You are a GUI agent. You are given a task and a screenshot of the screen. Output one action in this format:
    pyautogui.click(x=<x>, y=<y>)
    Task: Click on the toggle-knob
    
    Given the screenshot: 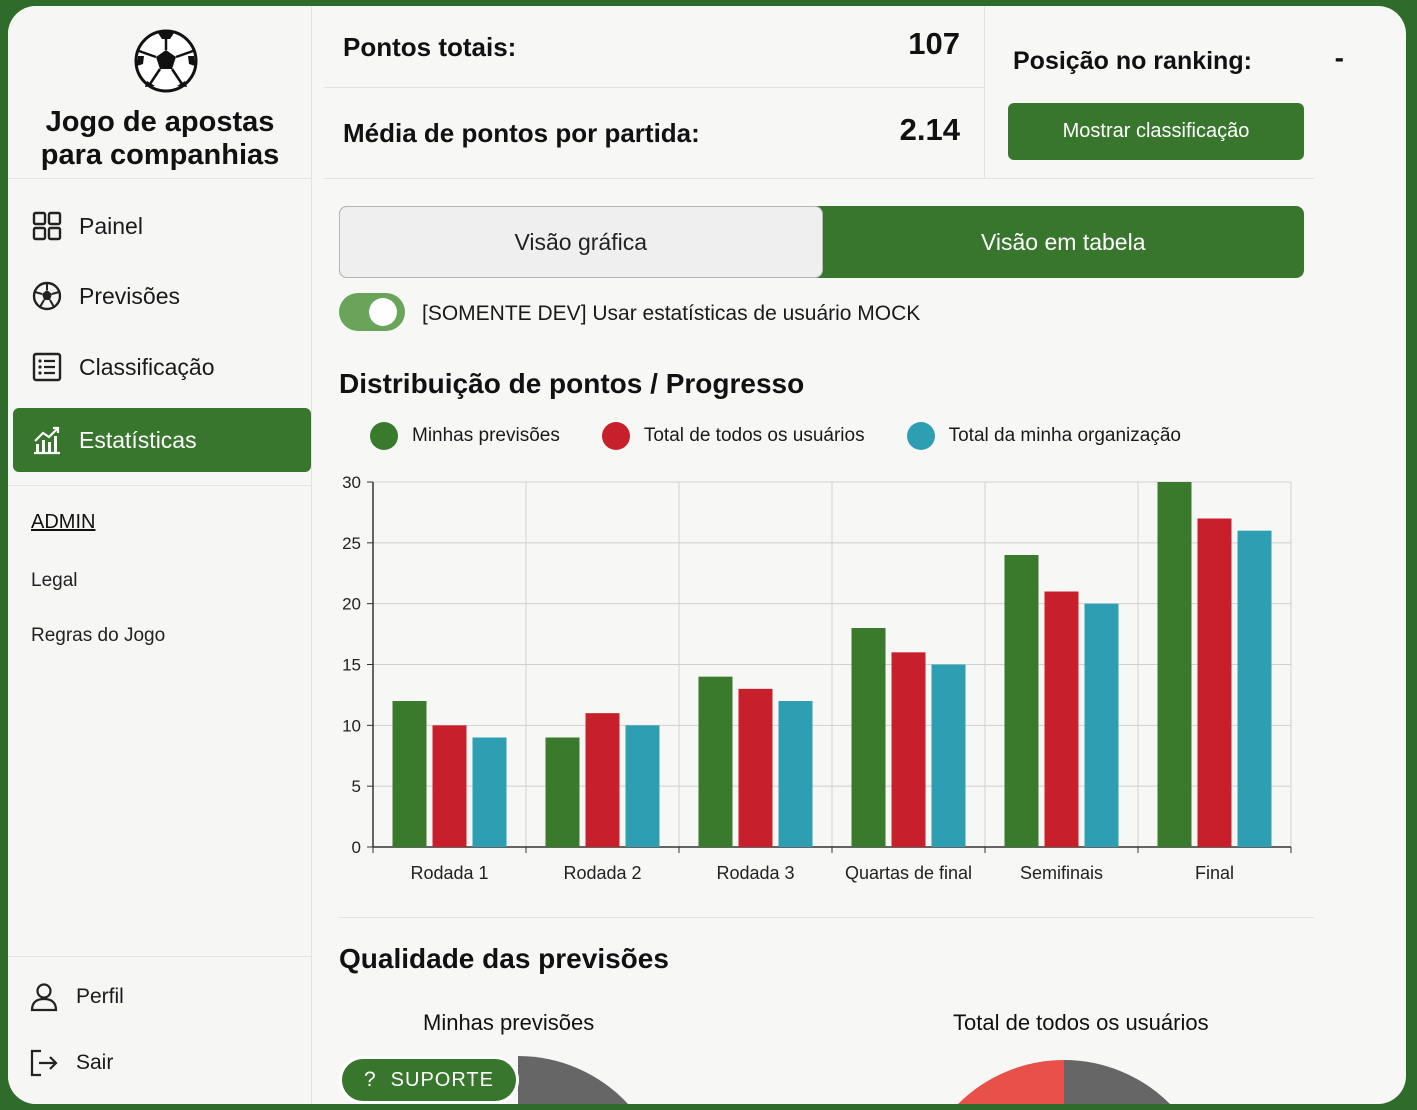 What is the action you would take?
    pyautogui.click(x=383, y=312)
    